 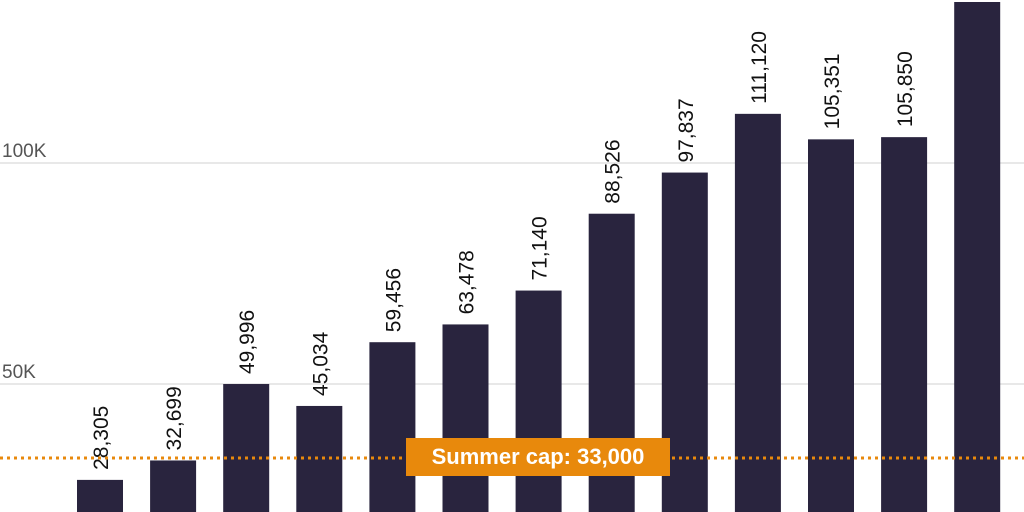 What do you see at coordinates (247, 342) in the screenshot?
I see `data-label: 49,996` at bounding box center [247, 342].